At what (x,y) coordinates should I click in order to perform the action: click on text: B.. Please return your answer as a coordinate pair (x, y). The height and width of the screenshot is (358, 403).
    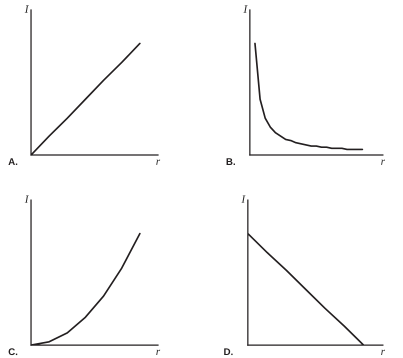
    Looking at the image, I should click on (230, 161).